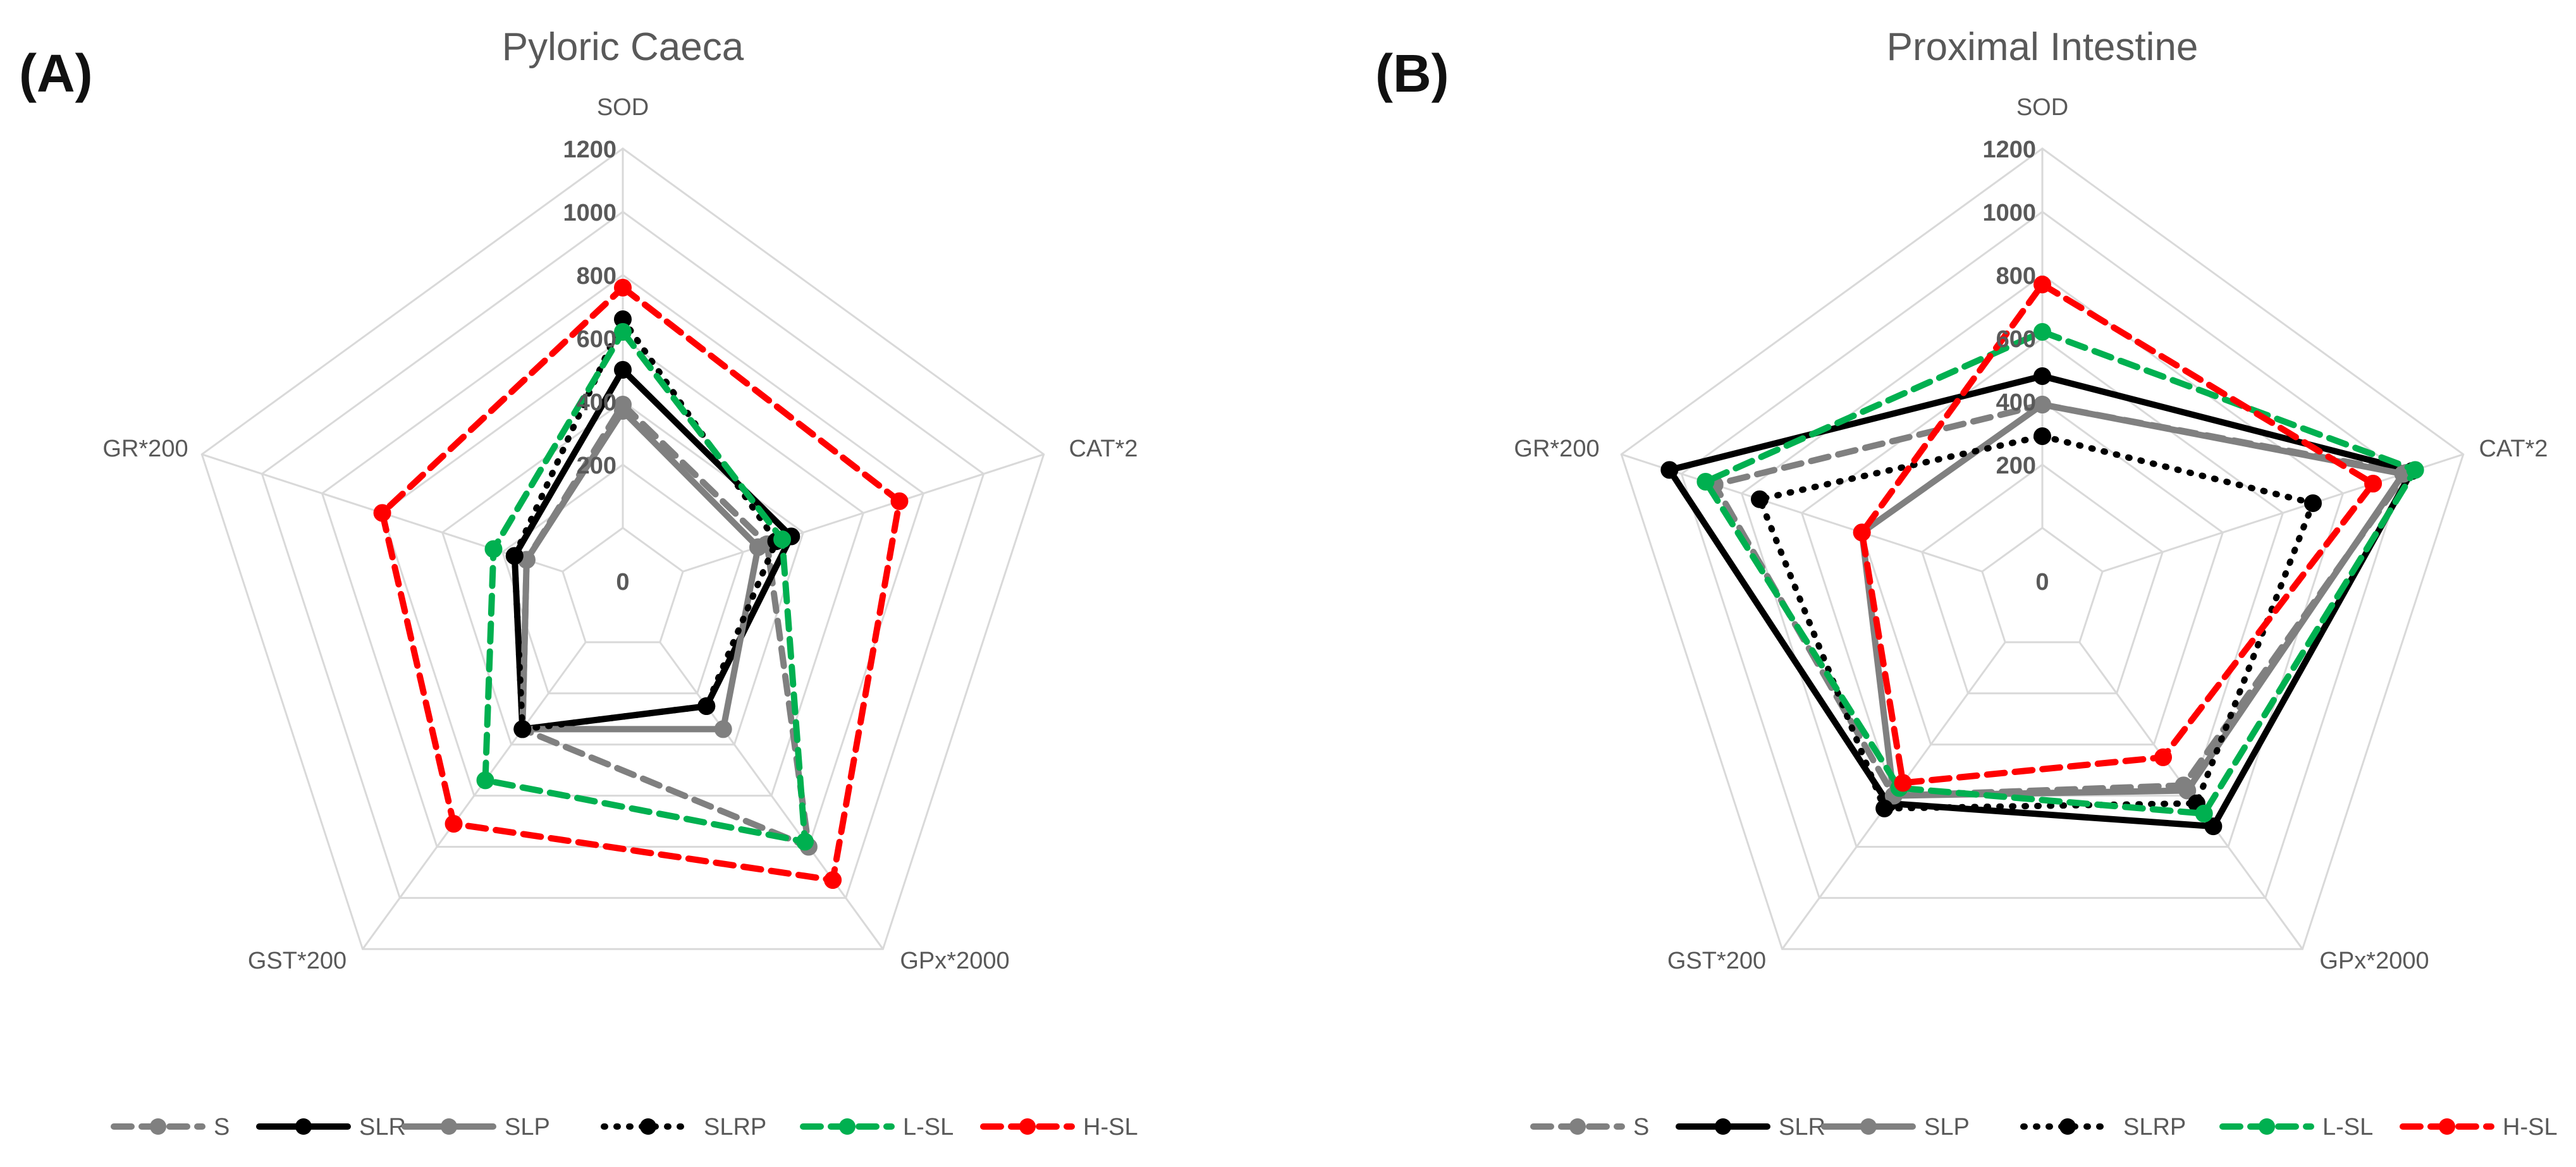 The width and height of the screenshot is (2576, 1167). I want to click on legend-item-slp: SLP, so click(1895, 1127).